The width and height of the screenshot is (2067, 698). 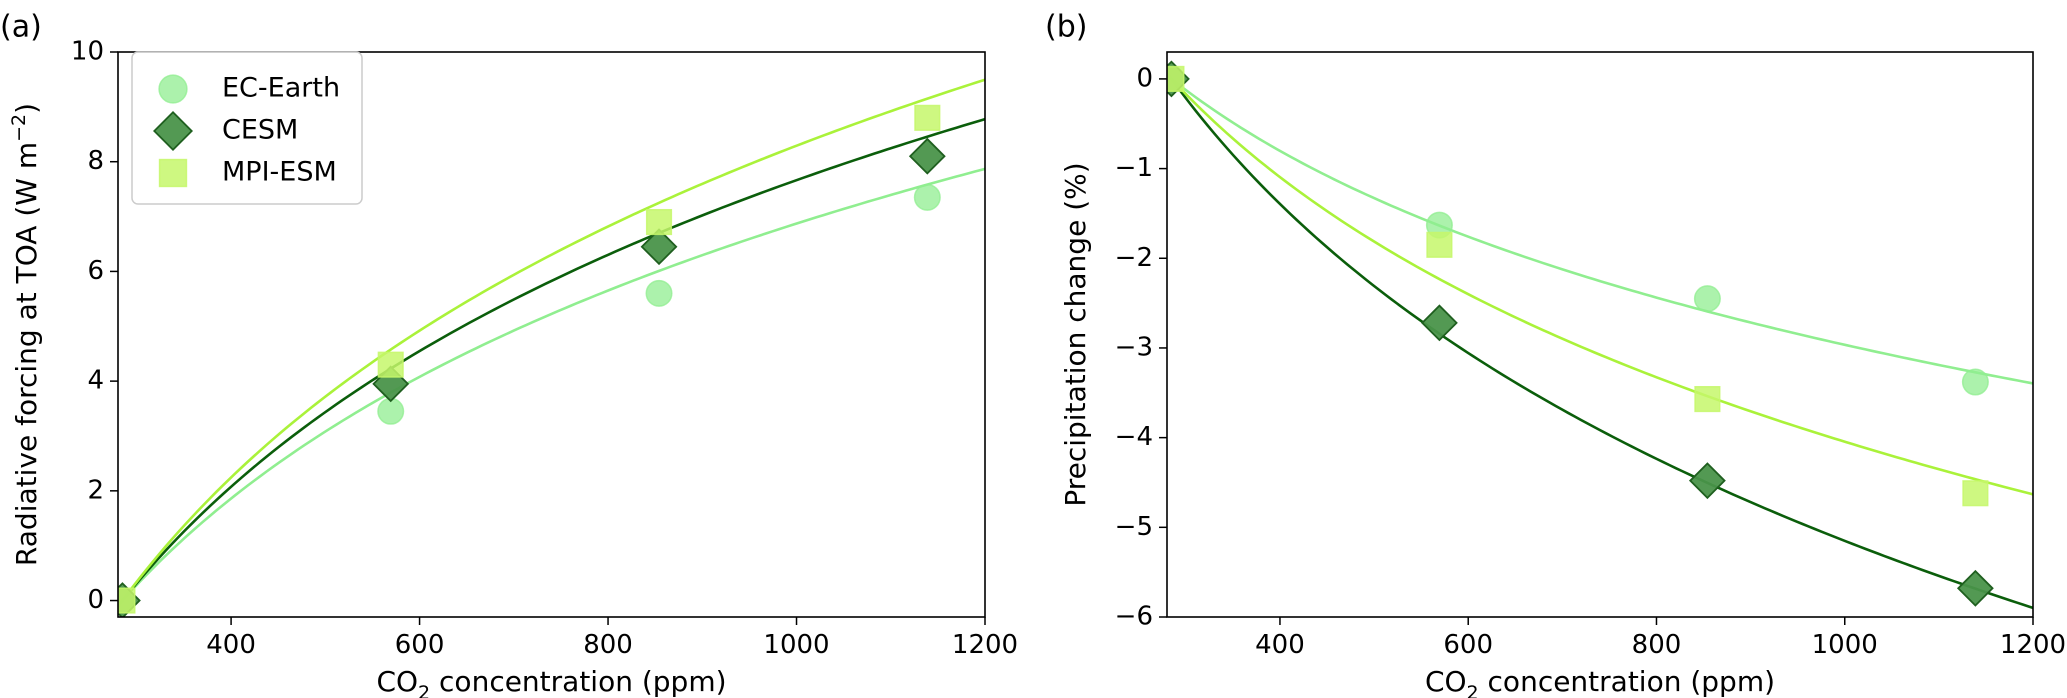 What do you see at coordinates (260, 130) in the screenshot?
I see `legend-label: CESM` at bounding box center [260, 130].